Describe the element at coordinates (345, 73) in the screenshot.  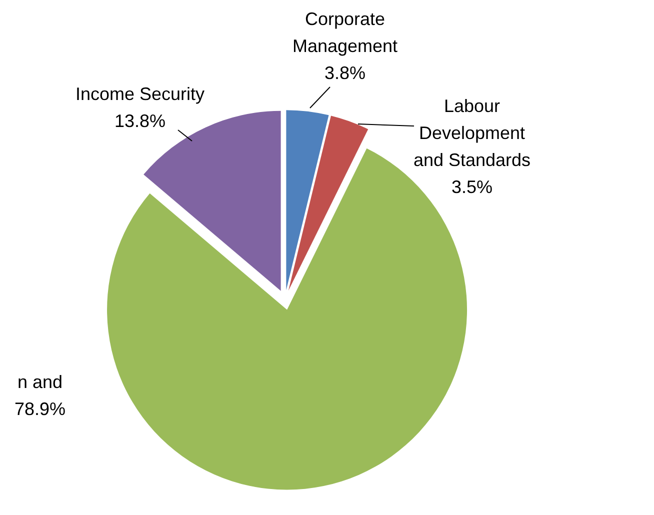
I see `data-label: 3.8%` at that location.